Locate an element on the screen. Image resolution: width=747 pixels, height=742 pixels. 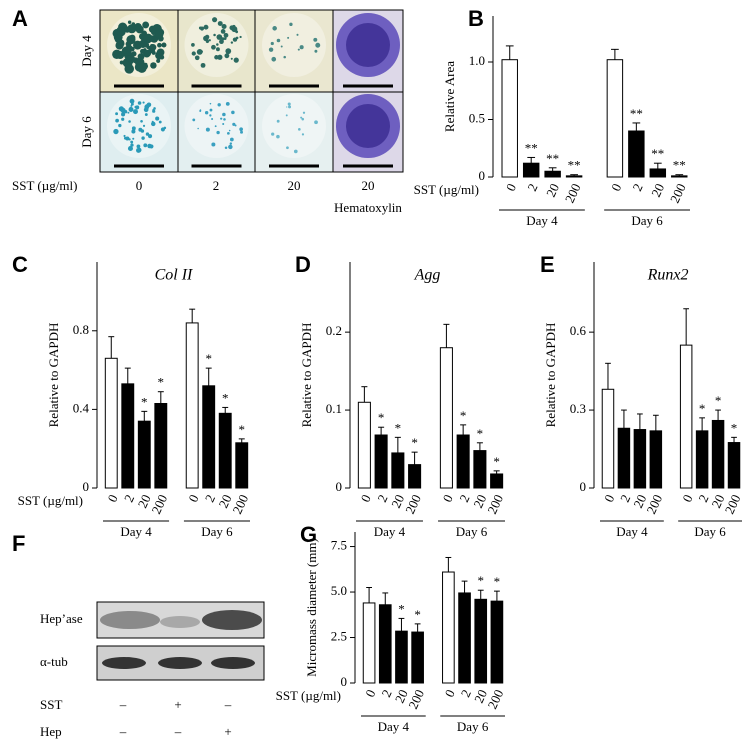
band-label: Hep’ase is located at coordinates (61, 618).